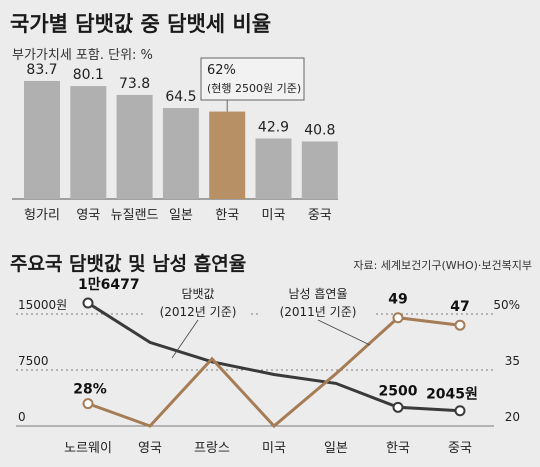 The width and height of the screenshot is (540, 467). Describe the element at coordinates (274, 448) in the screenshot. I see `x-category-label: 미국` at that location.